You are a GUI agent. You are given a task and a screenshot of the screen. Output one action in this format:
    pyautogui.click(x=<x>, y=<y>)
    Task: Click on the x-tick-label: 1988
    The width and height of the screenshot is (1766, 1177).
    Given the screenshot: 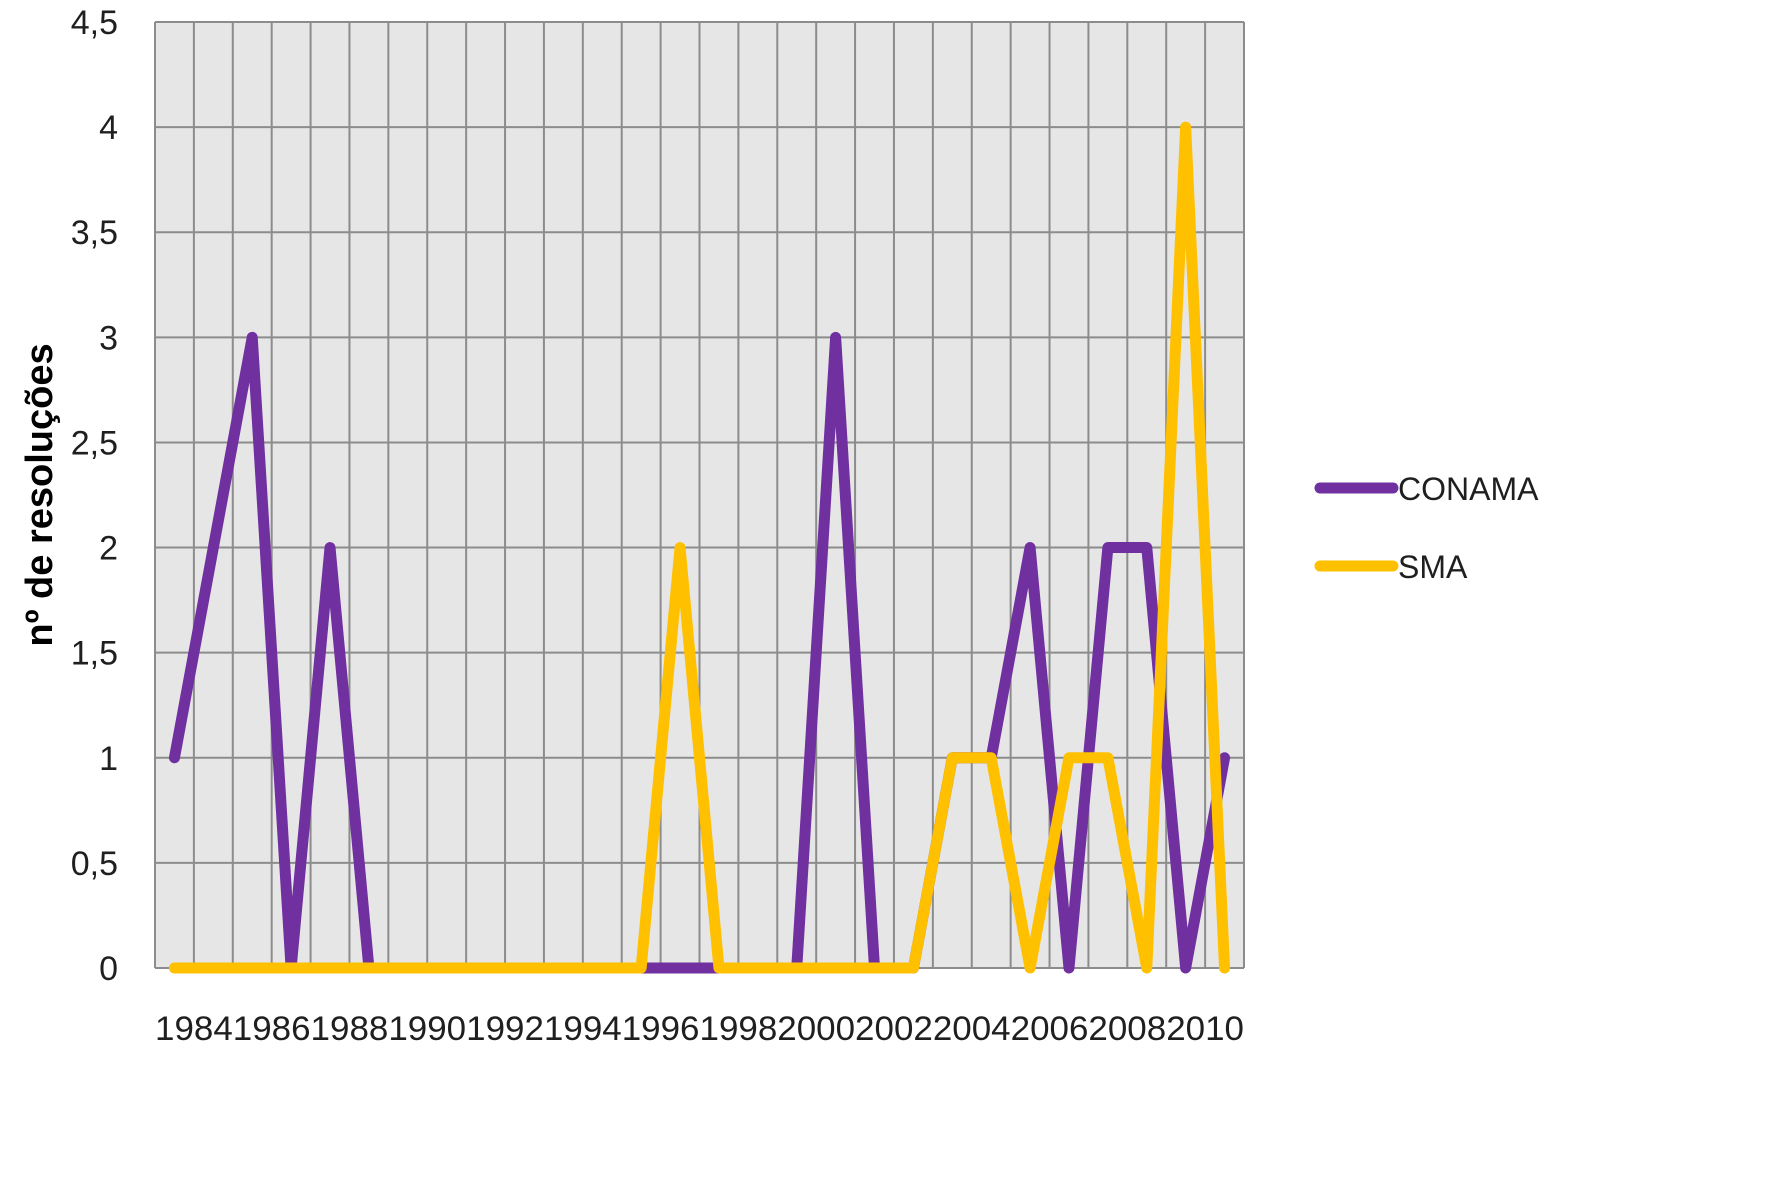 What is the action you would take?
    pyautogui.click(x=350, y=1029)
    